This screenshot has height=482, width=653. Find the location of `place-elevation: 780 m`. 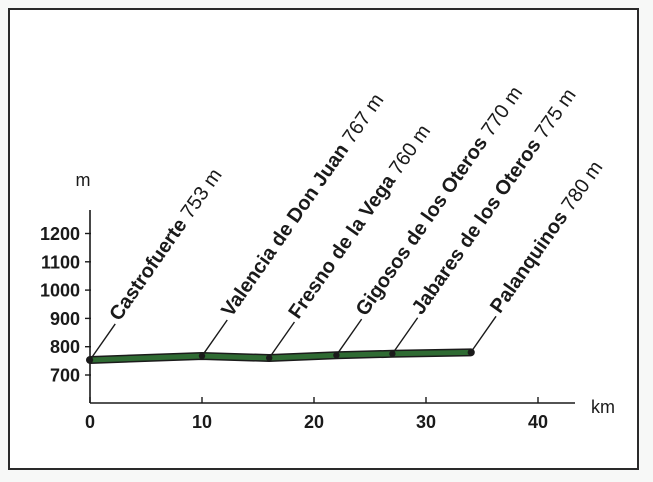

place-elevation: 780 m is located at coordinates (583, 186).